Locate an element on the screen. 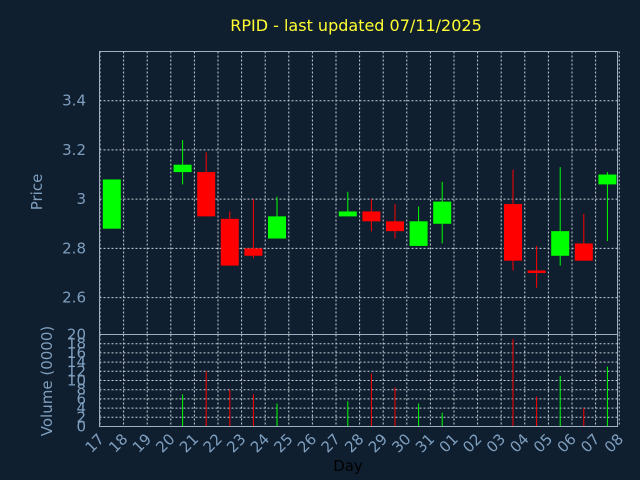 Image resolution: width=640 pixels, height=480 pixels. volume-y-tick-label: 8 is located at coordinates (81, 390).